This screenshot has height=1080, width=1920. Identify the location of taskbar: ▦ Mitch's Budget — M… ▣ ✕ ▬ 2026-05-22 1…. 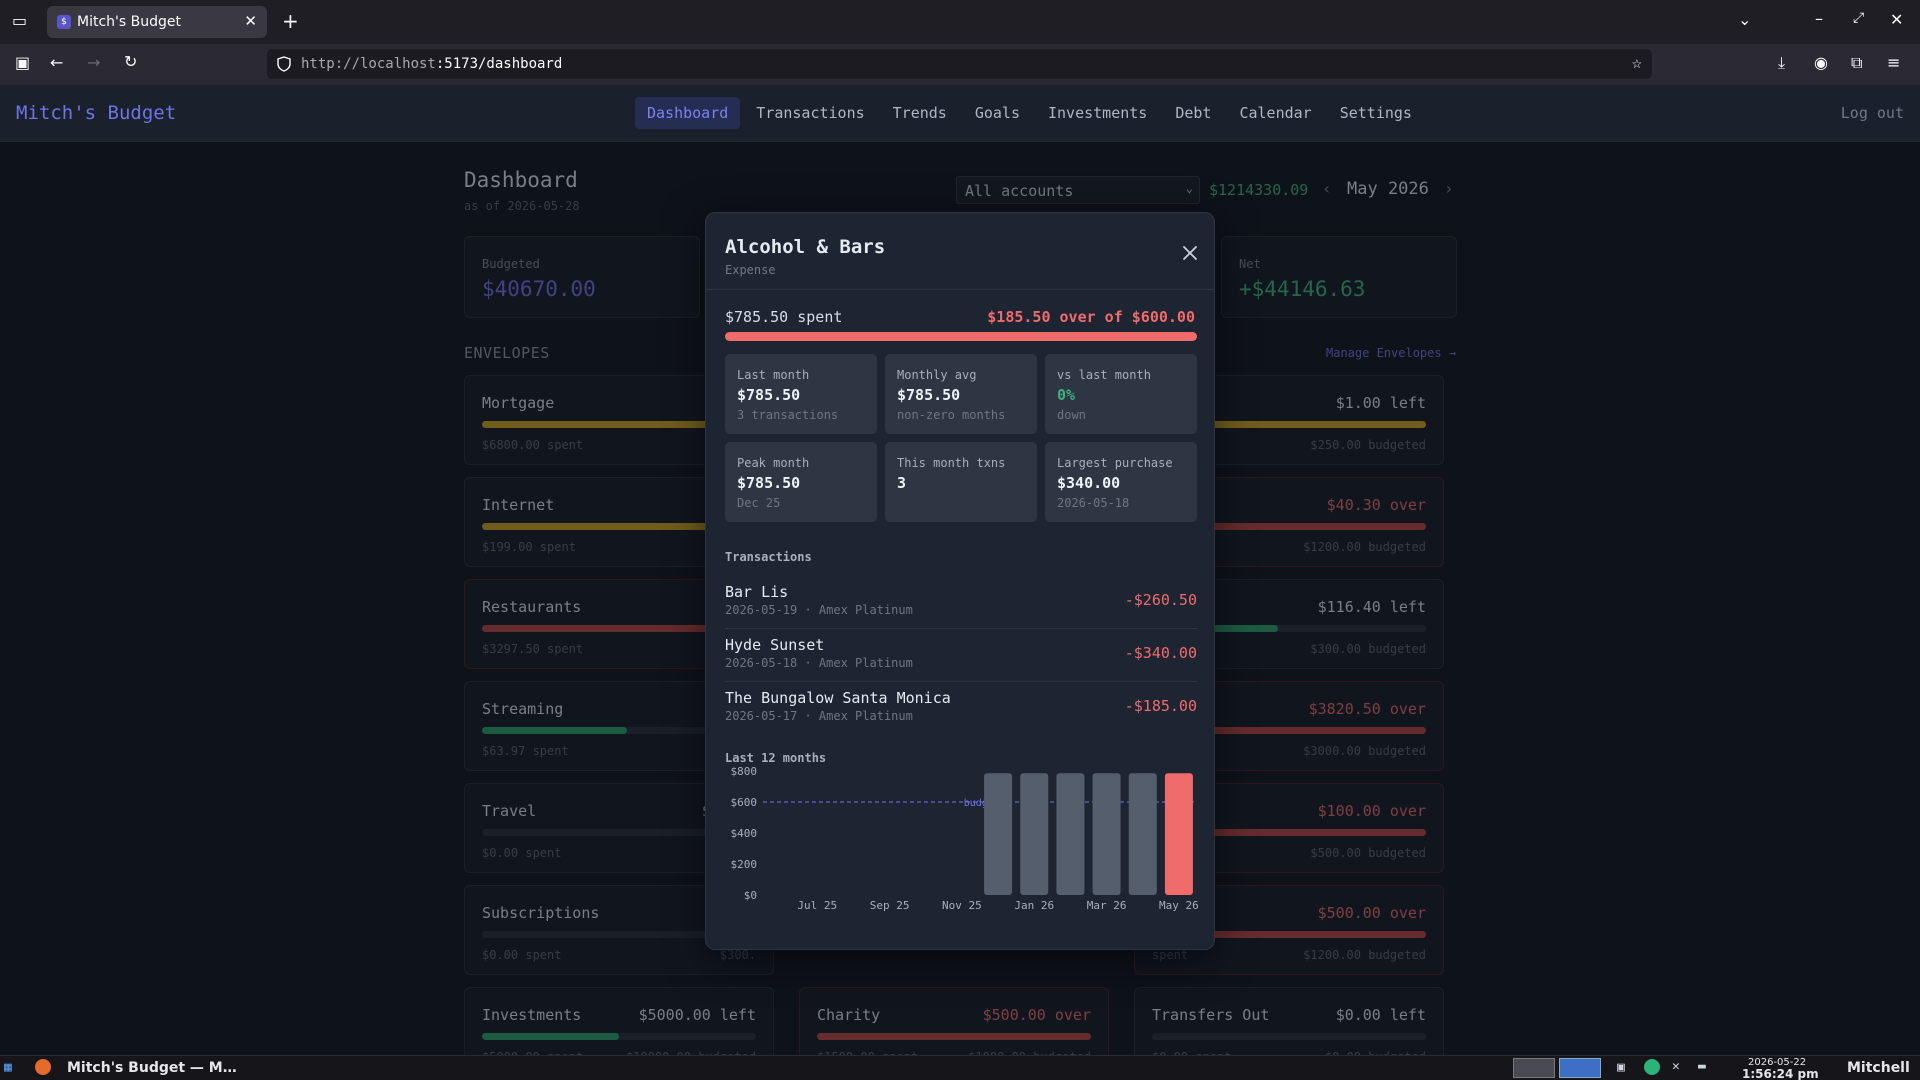
(960, 1067).